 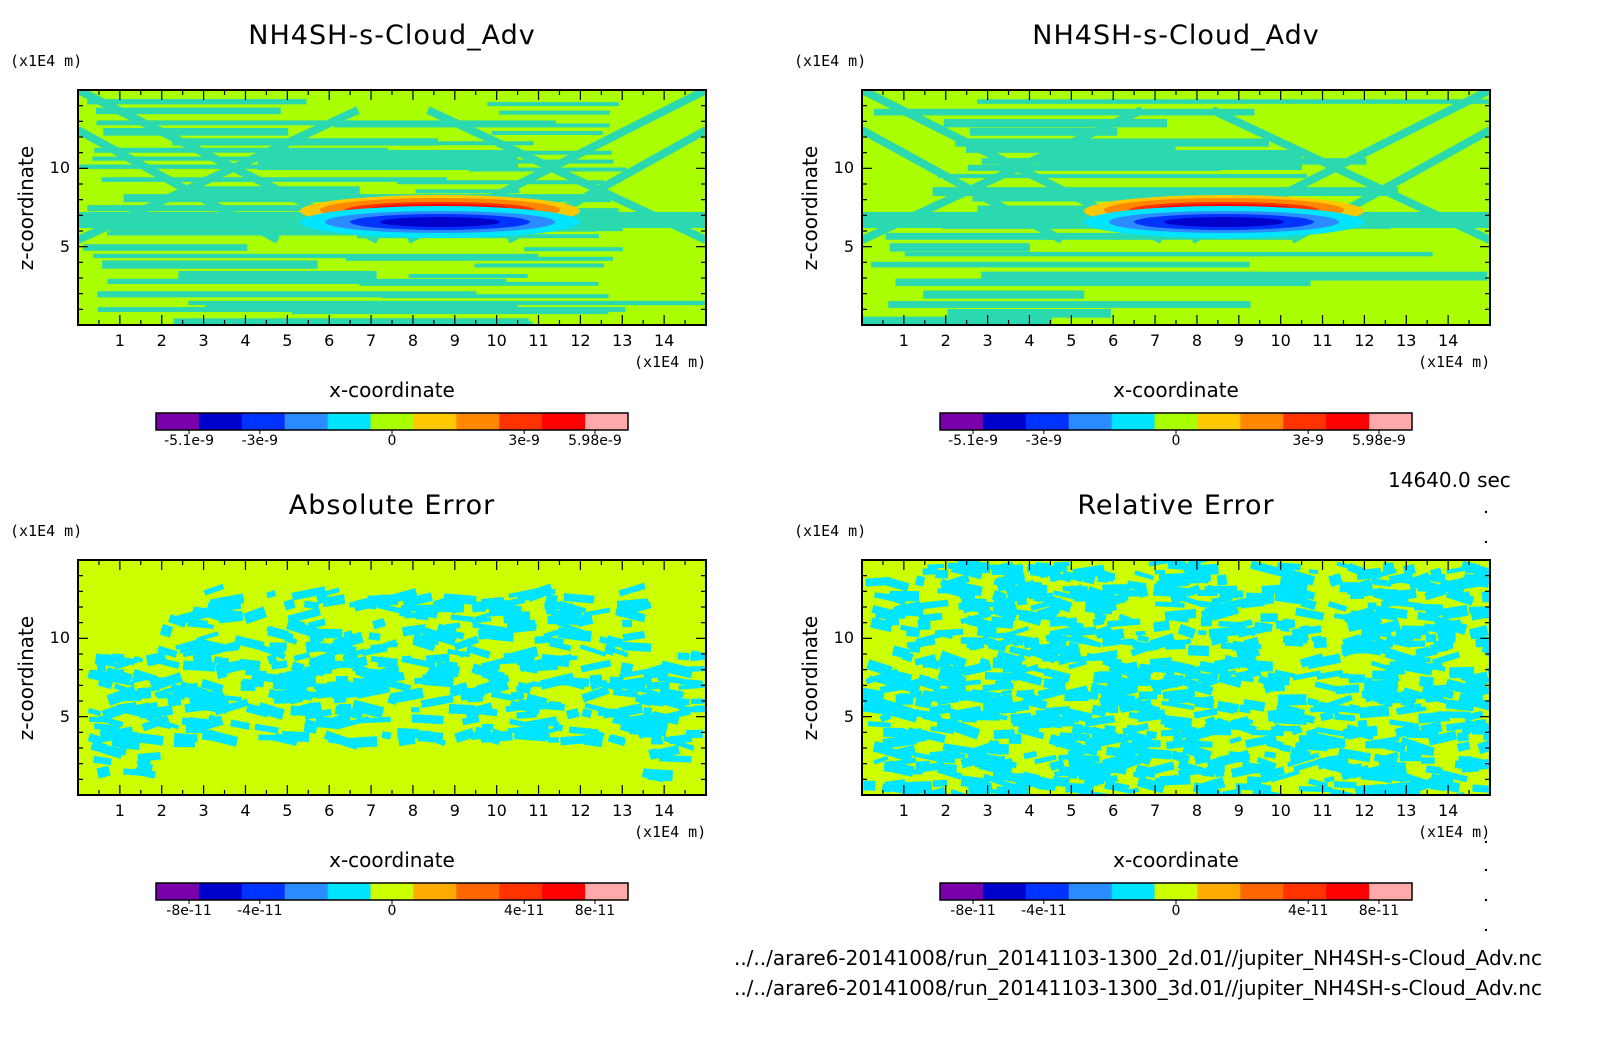 What do you see at coordinates (1364, 810) in the screenshot?
I see `x-tick-label: 12` at bounding box center [1364, 810].